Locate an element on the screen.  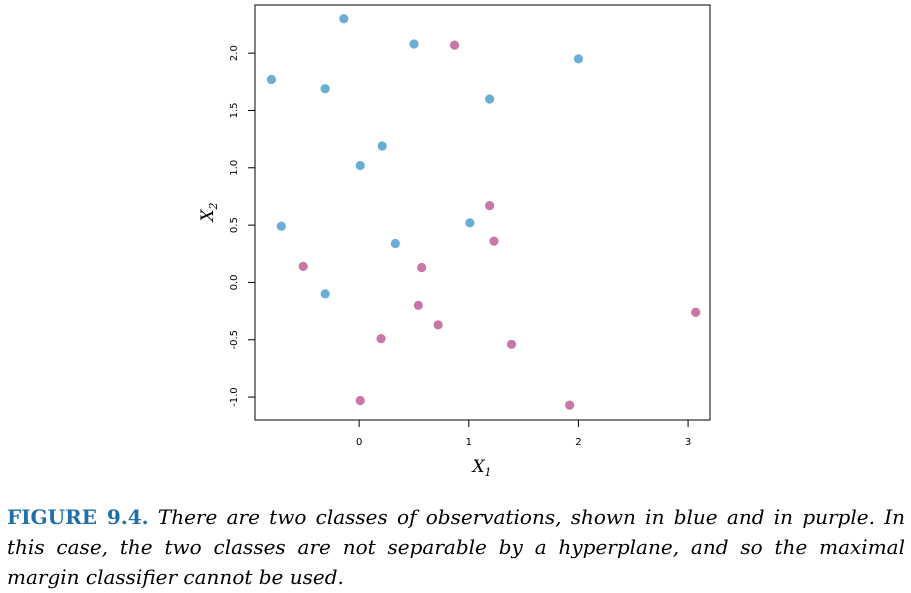
y-tick-label: 0.0 is located at coordinates (234, 282).